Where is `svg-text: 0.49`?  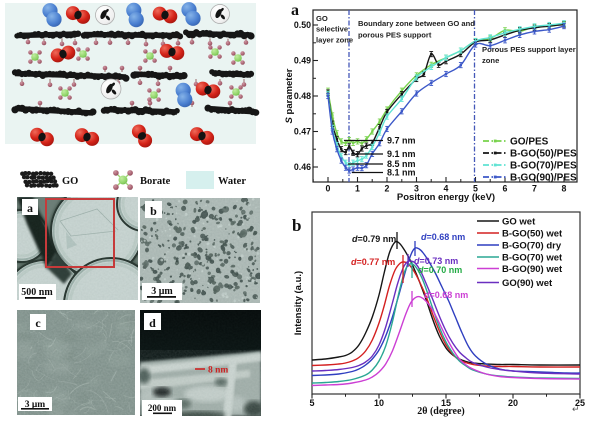
svg-text: 0.49 is located at coordinates (302, 61).